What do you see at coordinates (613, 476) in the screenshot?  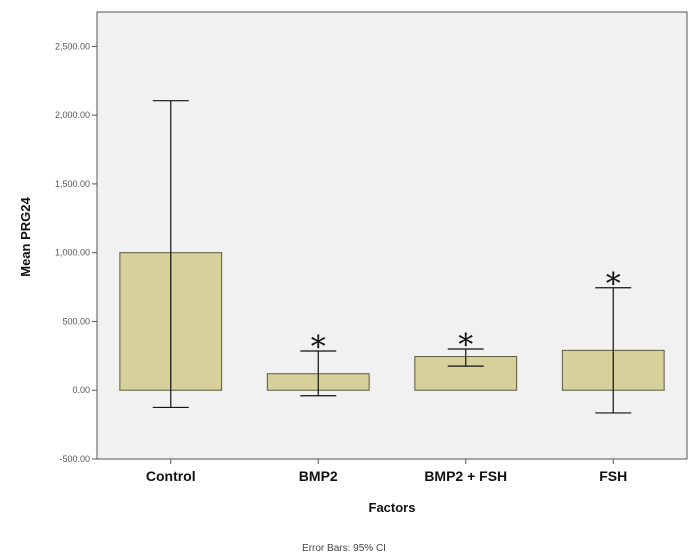 I see `category-label: FSH` at bounding box center [613, 476].